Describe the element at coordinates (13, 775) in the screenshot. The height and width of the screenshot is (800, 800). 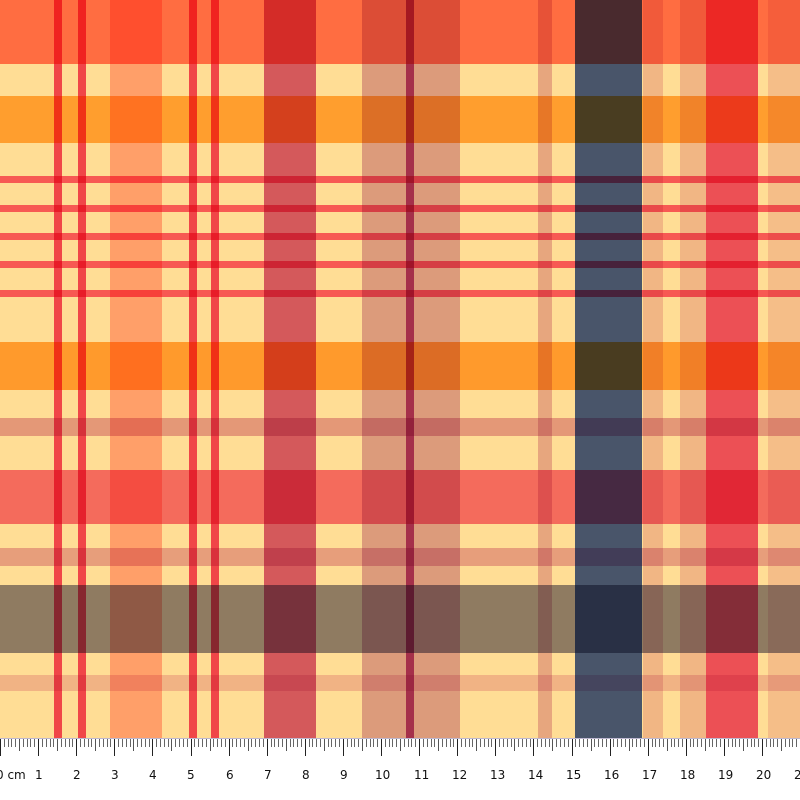
I see `ruler-label-0: 0 cm` at that location.